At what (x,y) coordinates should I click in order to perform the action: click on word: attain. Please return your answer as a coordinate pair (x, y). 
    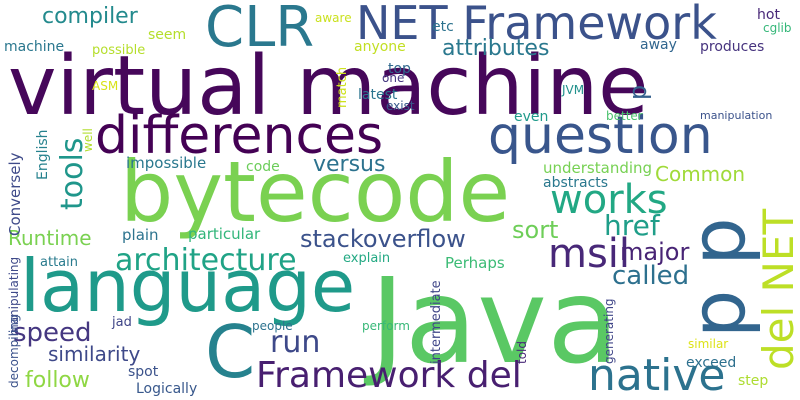
    Looking at the image, I should click on (59, 262).